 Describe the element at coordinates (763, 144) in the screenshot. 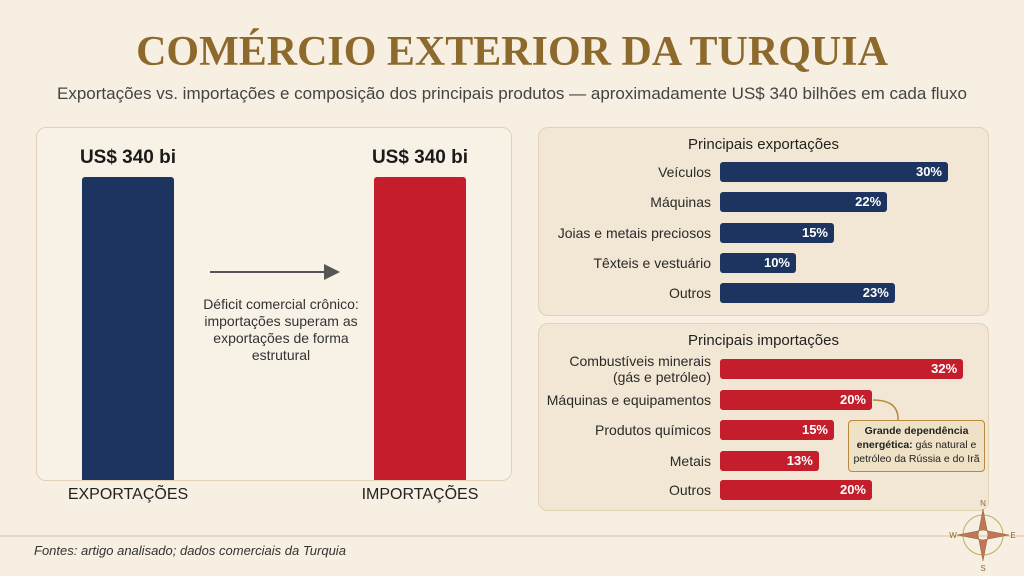

I see `panel-title: Principais exportações` at that location.